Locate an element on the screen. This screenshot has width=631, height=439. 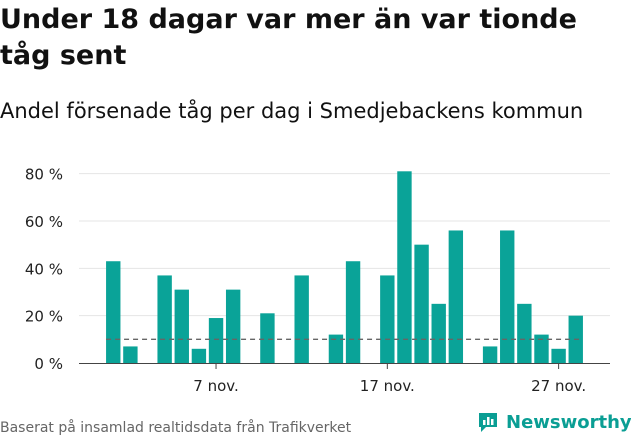
newsworthy-icon is located at coordinates (488, 422).